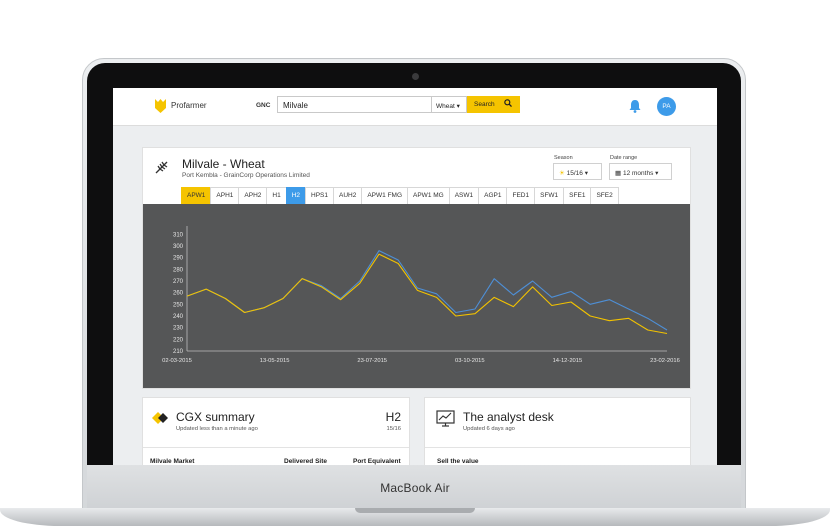  Describe the element at coordinates (178, 305) in the screenshot. I see `y-tick-label: 250` at that location.